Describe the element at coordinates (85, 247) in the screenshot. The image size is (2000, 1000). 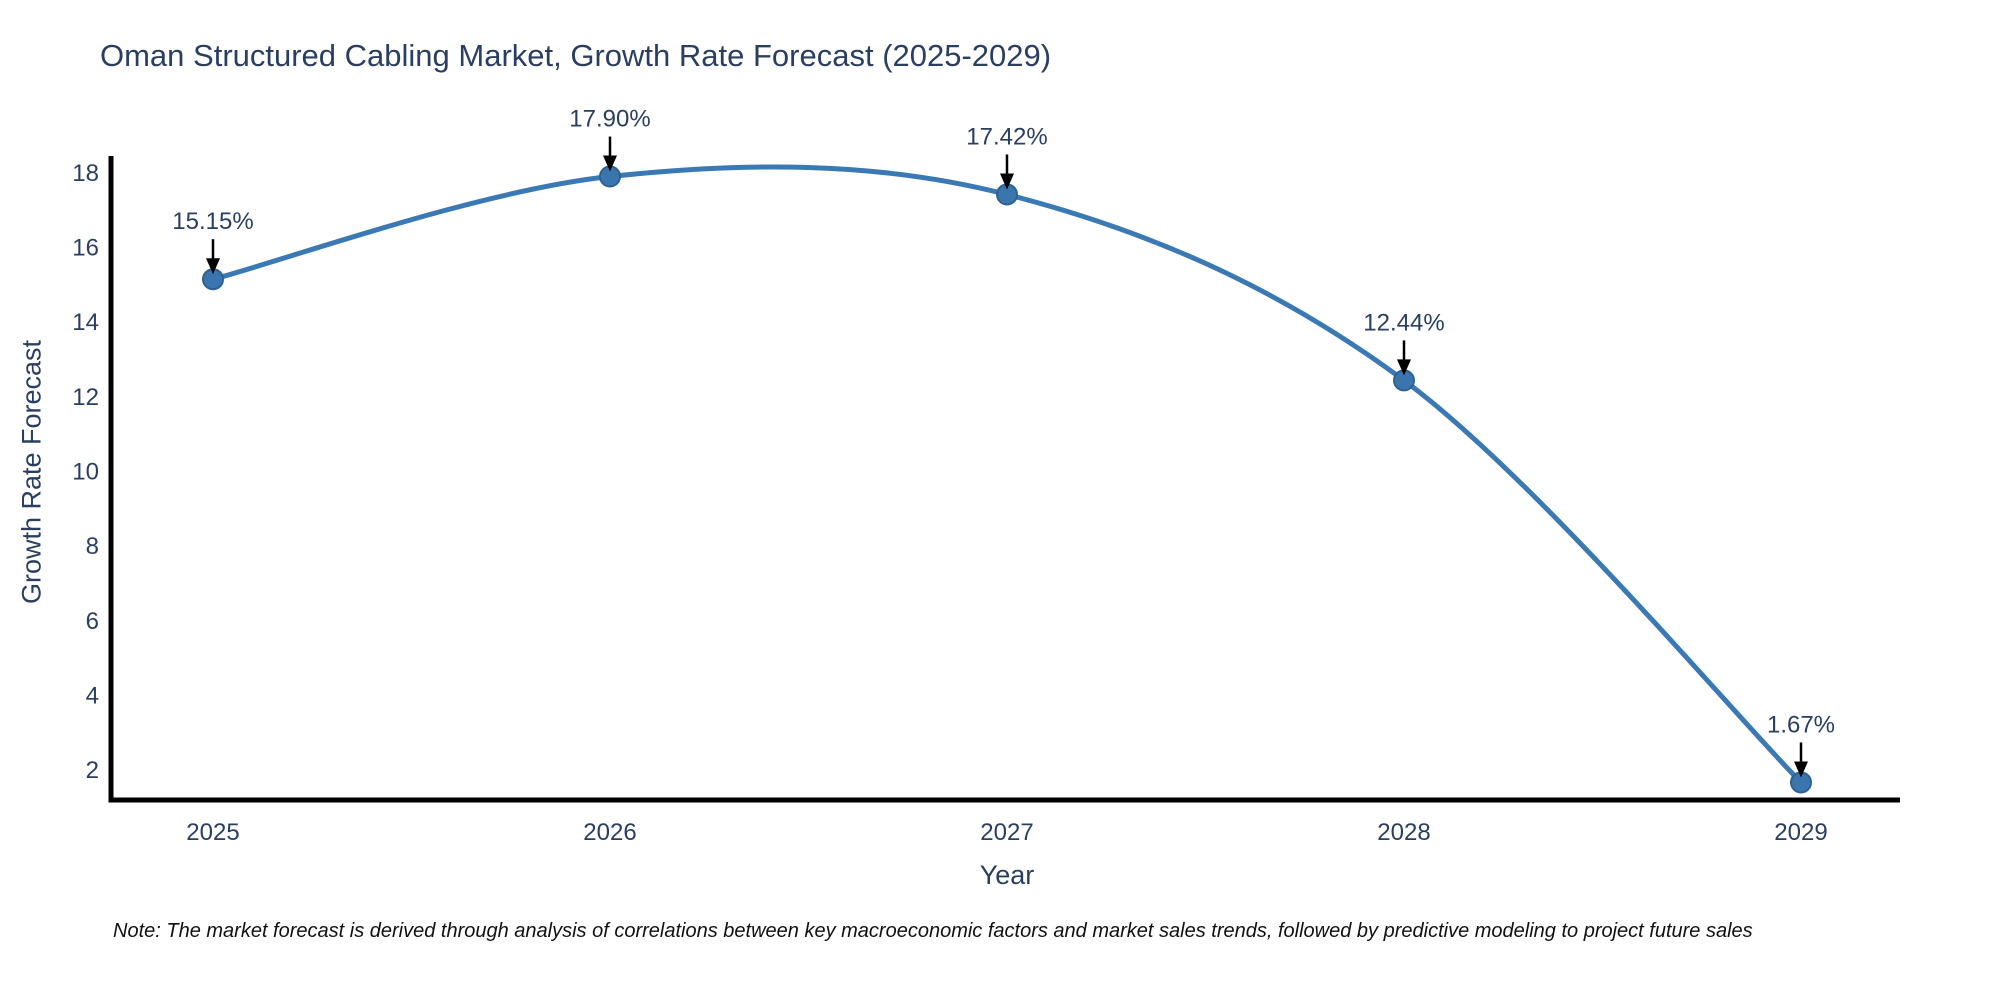
I see `y-tick-label: 16` at that location.